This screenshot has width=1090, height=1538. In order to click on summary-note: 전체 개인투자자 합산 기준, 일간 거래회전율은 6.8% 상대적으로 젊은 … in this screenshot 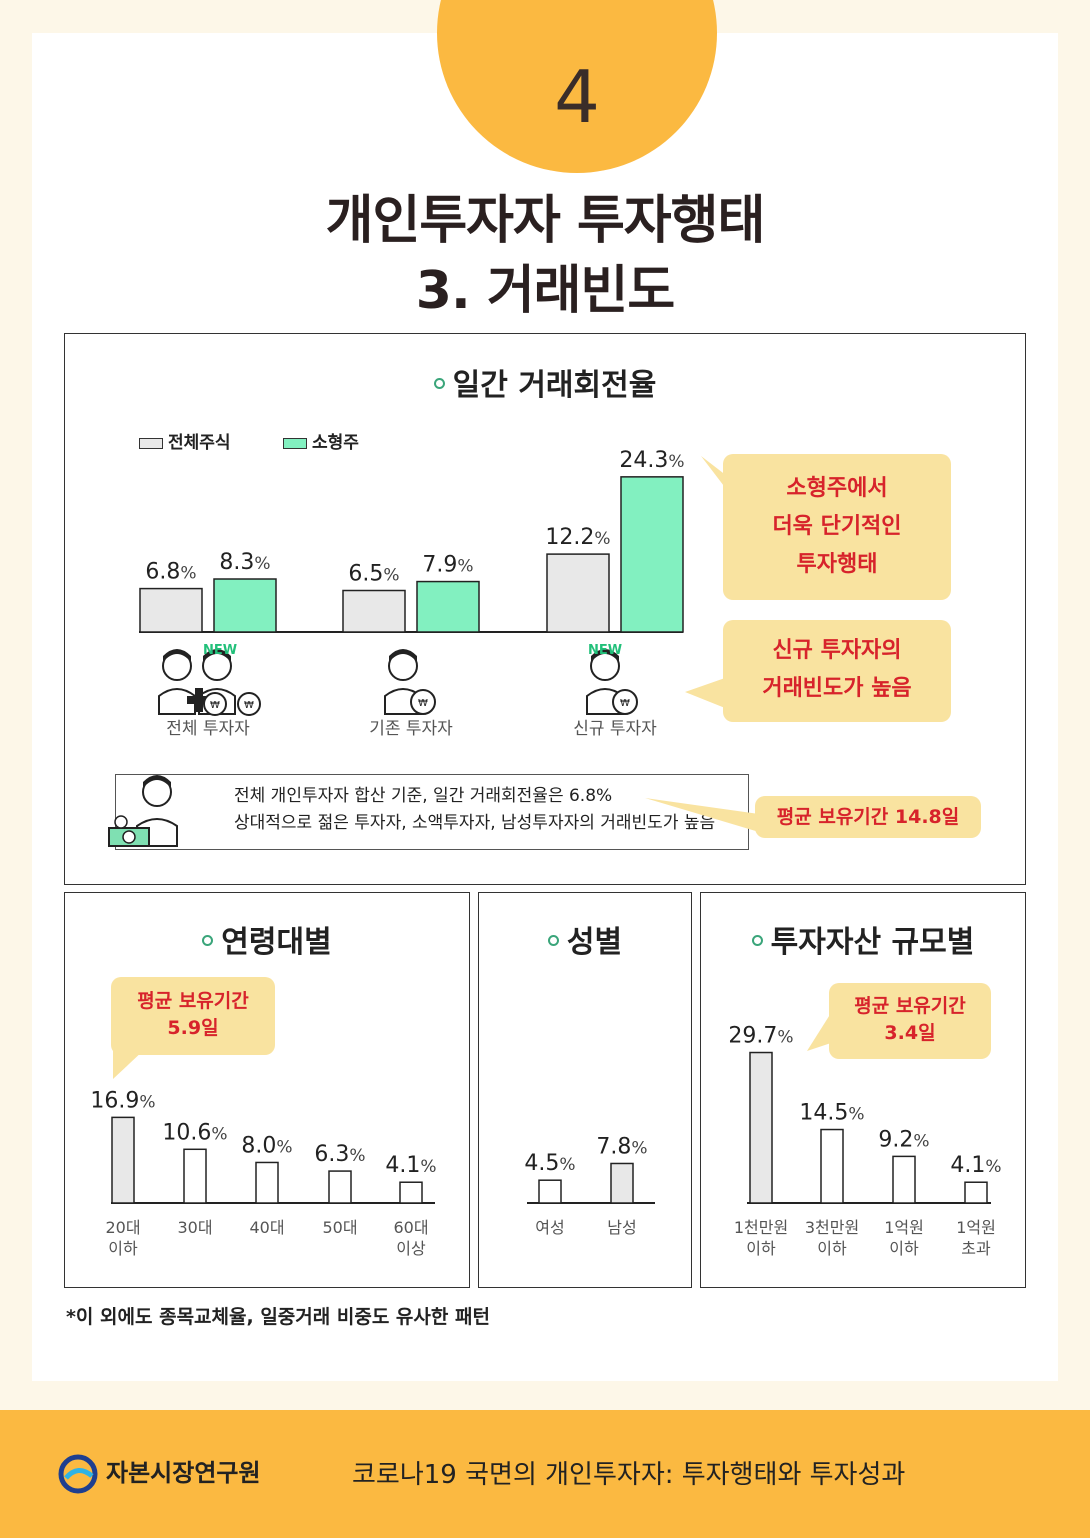, I will do `click(432, 812)`.